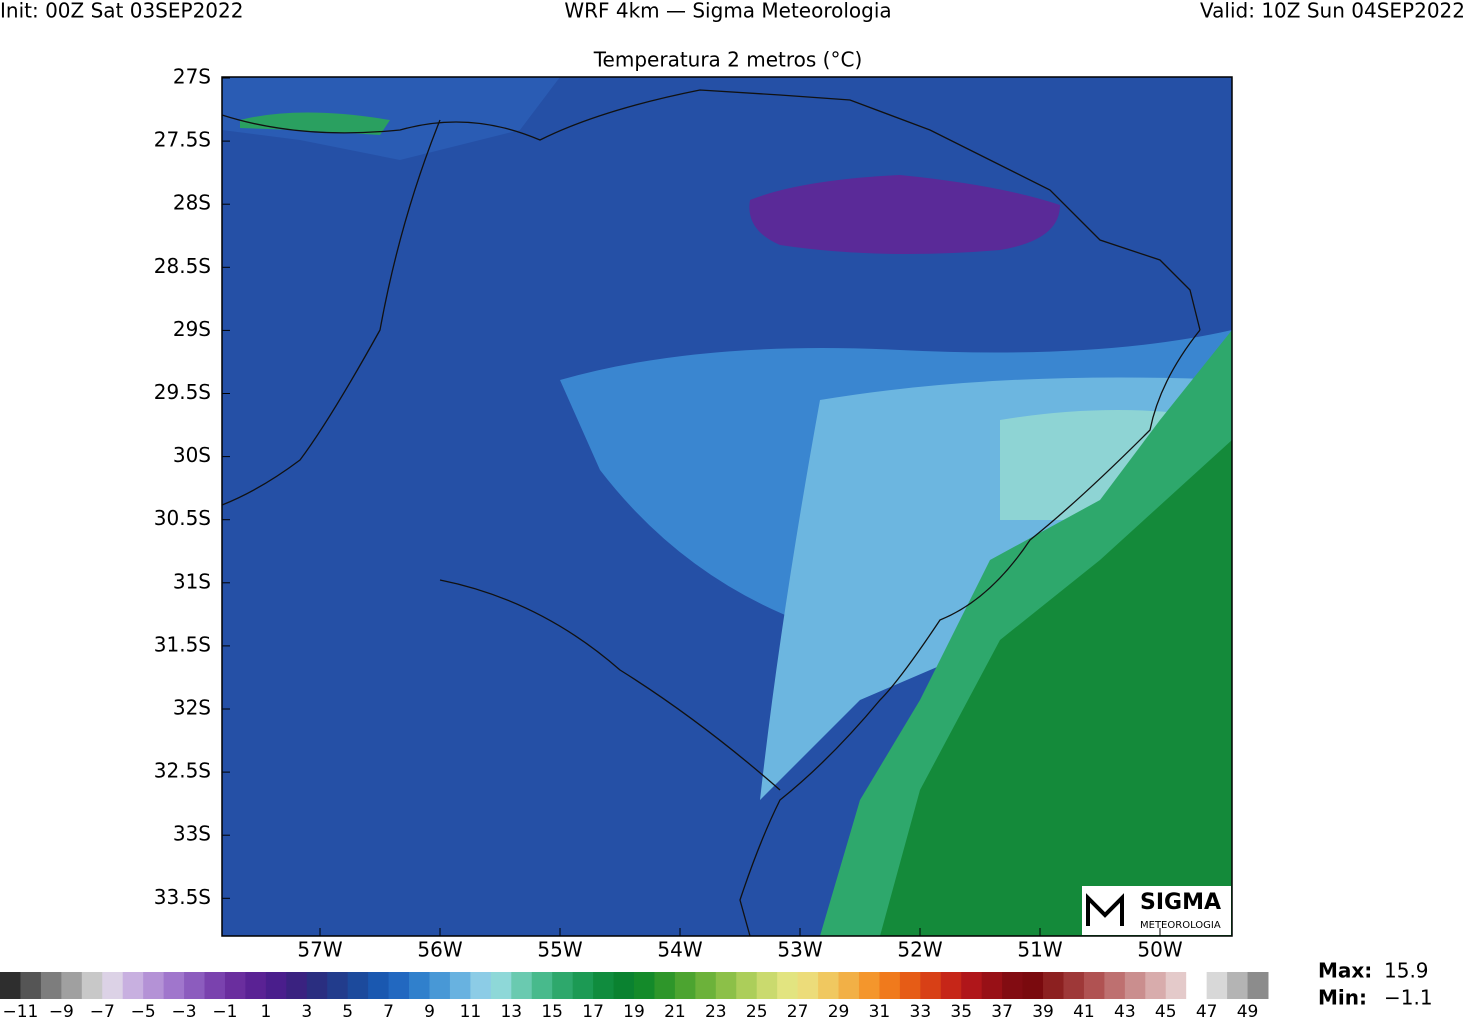 The width and height of the screenshot is (1469, 1024). I want to click on lon-labels: 57W 56W 55W 54W 53W 52W 51W 50W, so click(740, 945).